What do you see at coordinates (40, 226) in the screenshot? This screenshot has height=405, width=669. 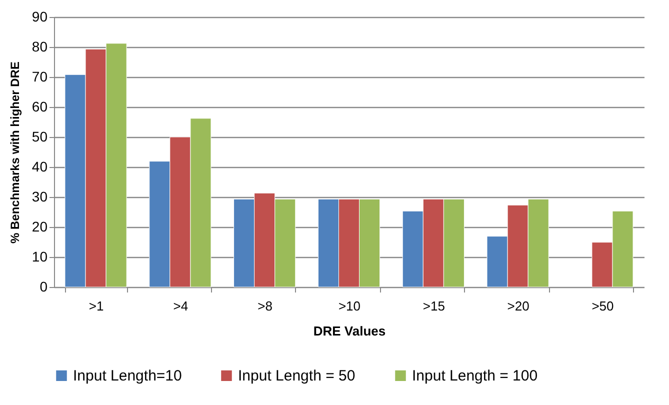 I see `y-tick-label: 20` at bounding box center [40, 226].